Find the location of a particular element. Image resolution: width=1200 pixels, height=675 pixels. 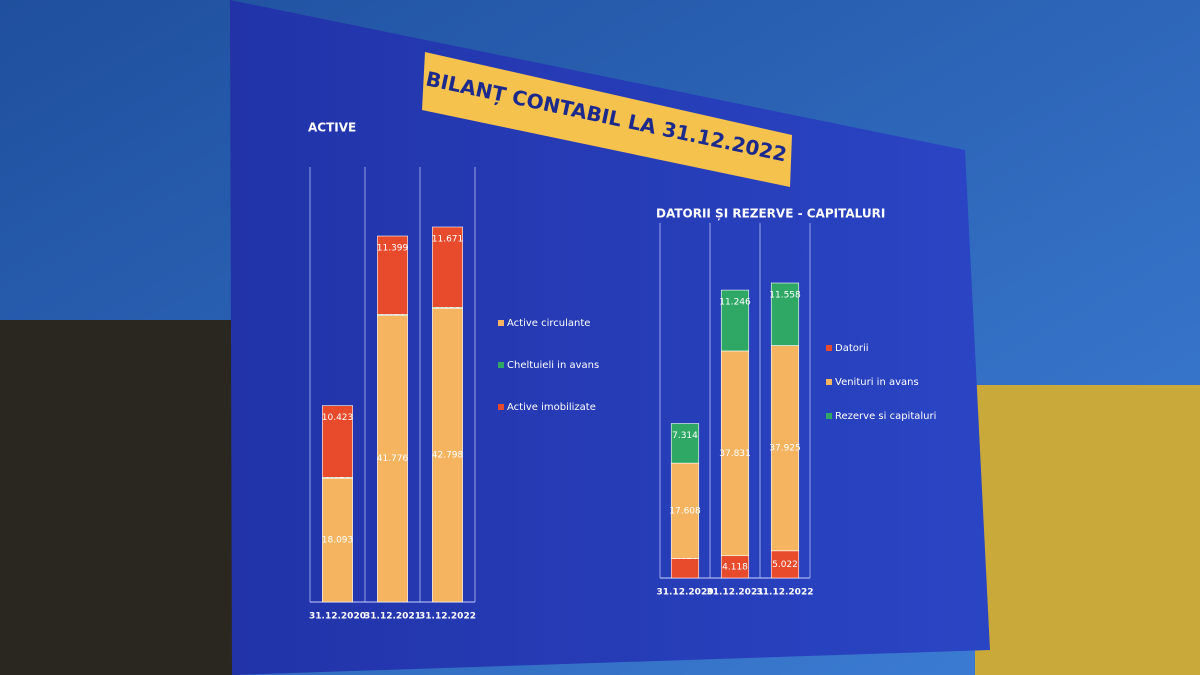

data-label: 17.608 is located at coordinates (685, 511).